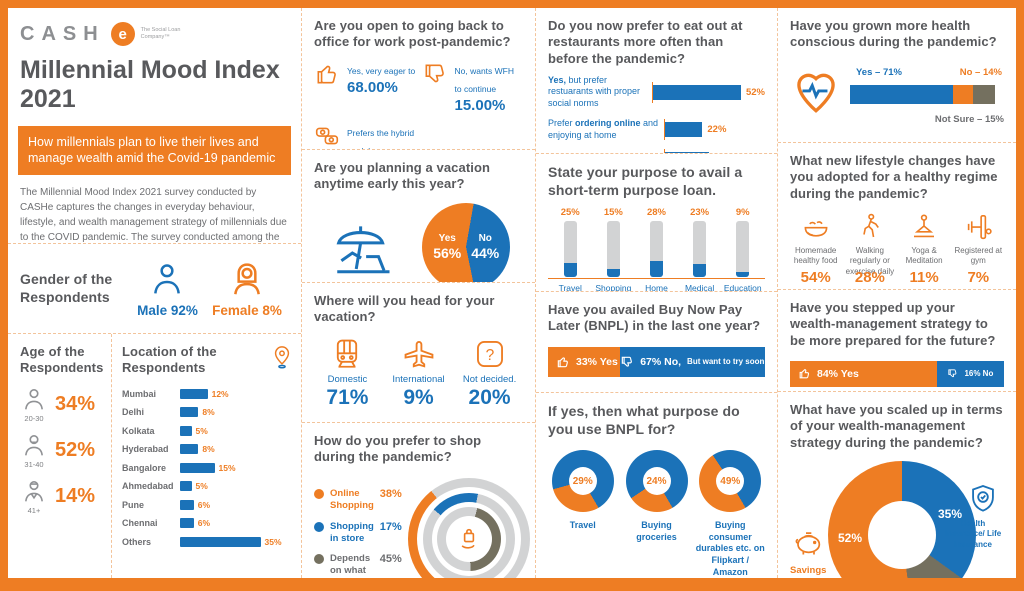 The height and width of the screenshot is (591, 1024). Describe the element at coordinates (582, 514) in the screenshot. I see `bnpl-donut-item: 29% Travel` at that location.